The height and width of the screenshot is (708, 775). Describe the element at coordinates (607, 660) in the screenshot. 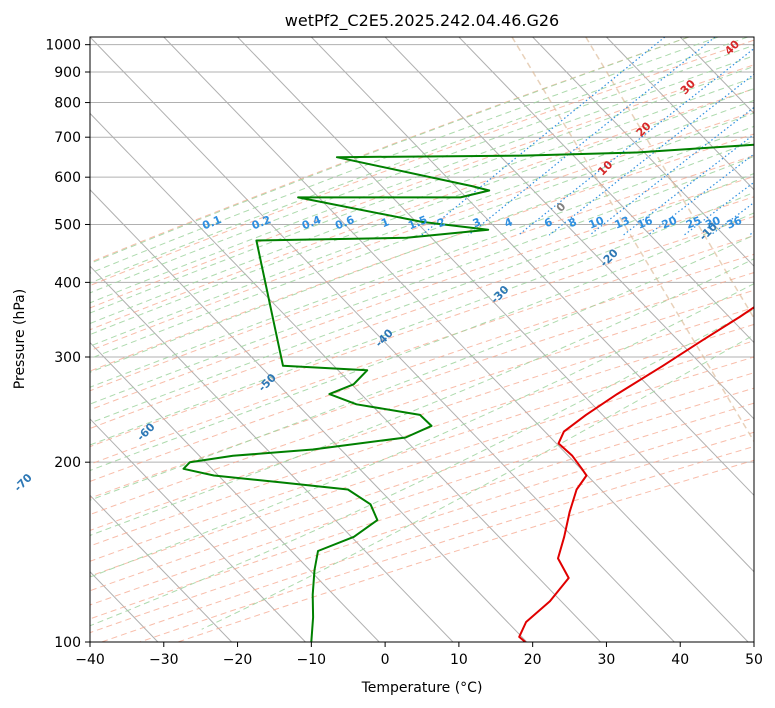

I see `x-tick-label: 30` at that location.